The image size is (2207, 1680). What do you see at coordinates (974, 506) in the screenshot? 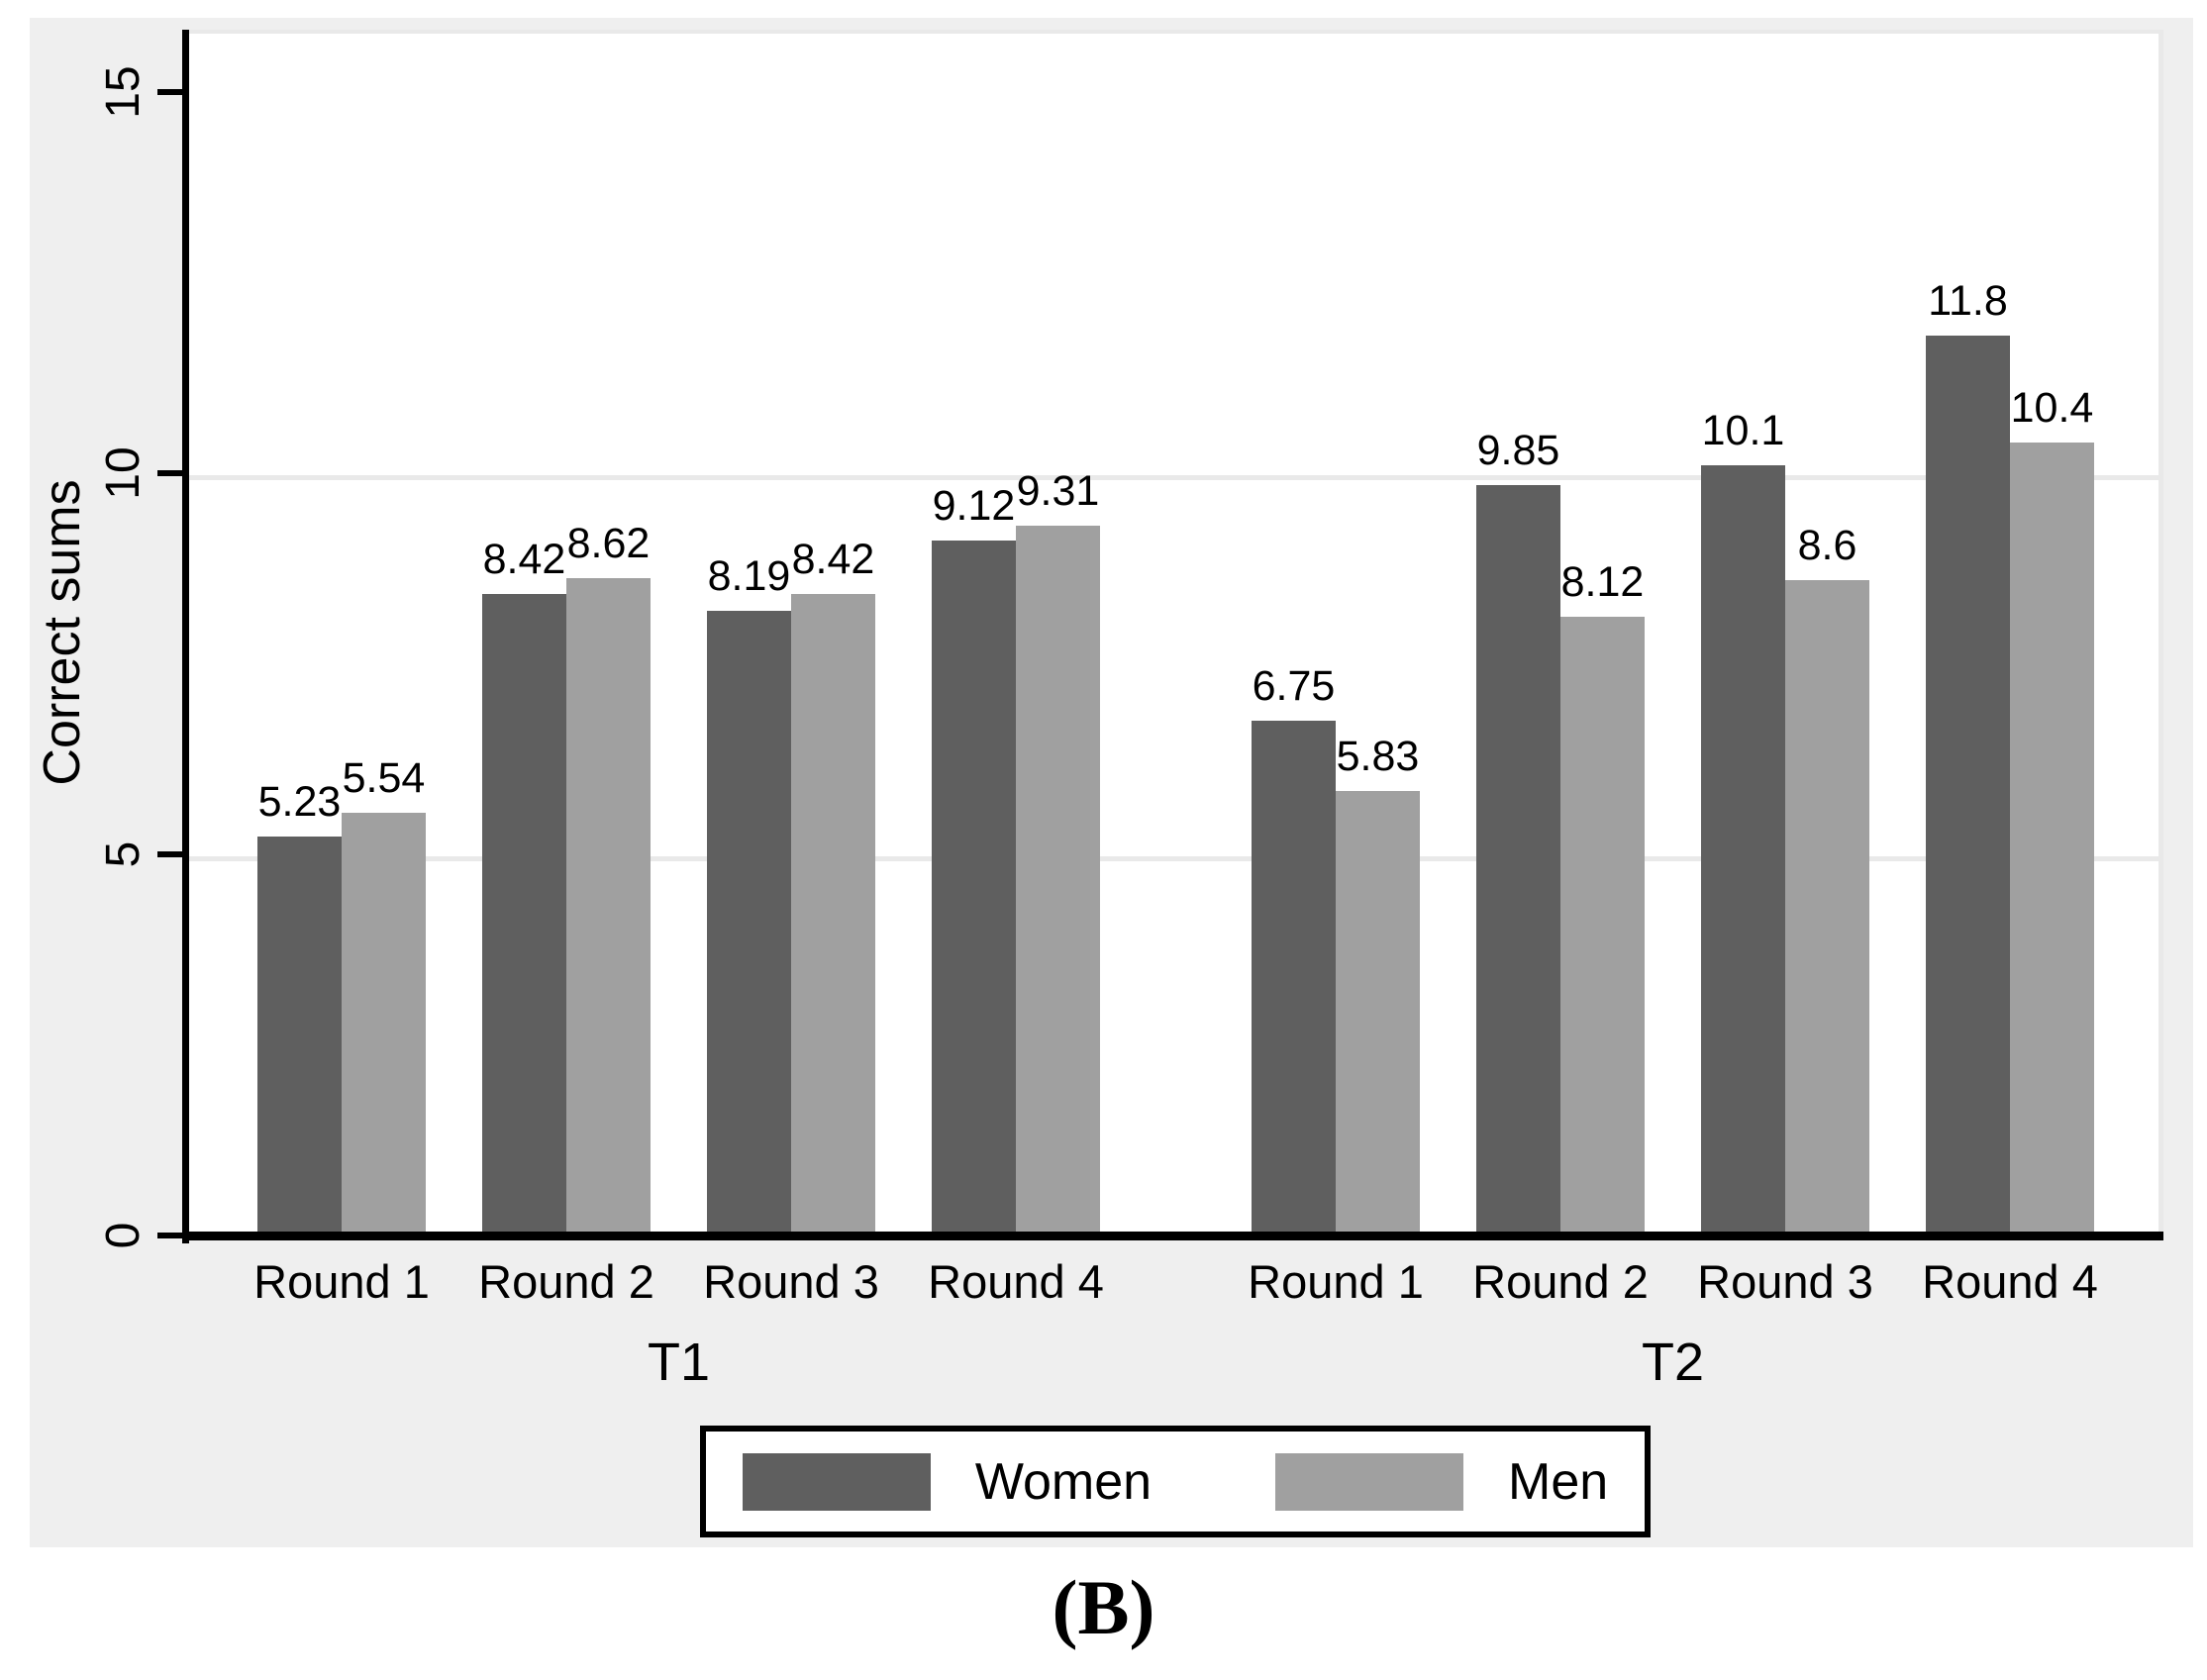
I see `bar-value-label-women-t1-round-4: 9.12` at bounding box center [974, 506].